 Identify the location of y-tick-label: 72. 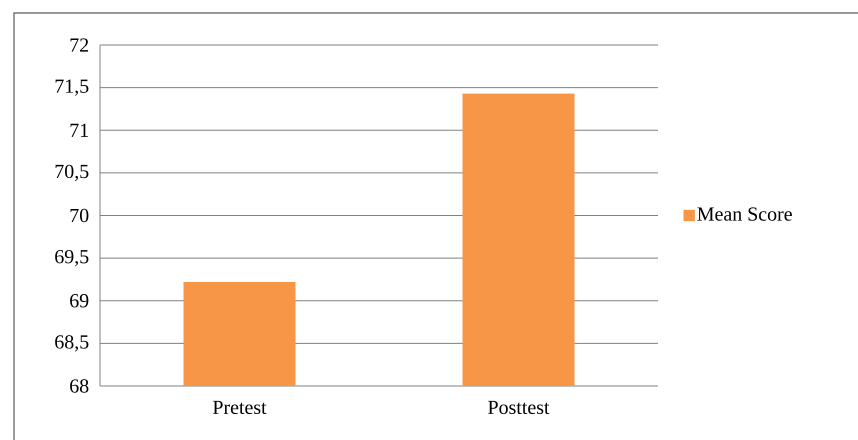
(79, 45).